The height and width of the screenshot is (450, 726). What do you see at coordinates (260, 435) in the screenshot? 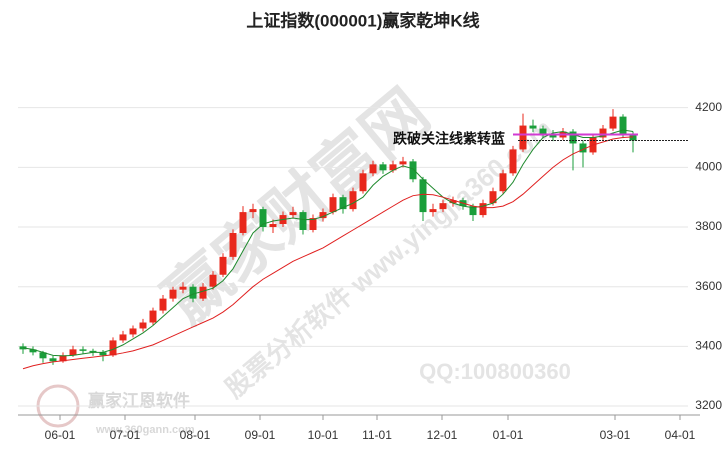
I see `x-tick-label: 09-01` at bounding box center [260, 435].